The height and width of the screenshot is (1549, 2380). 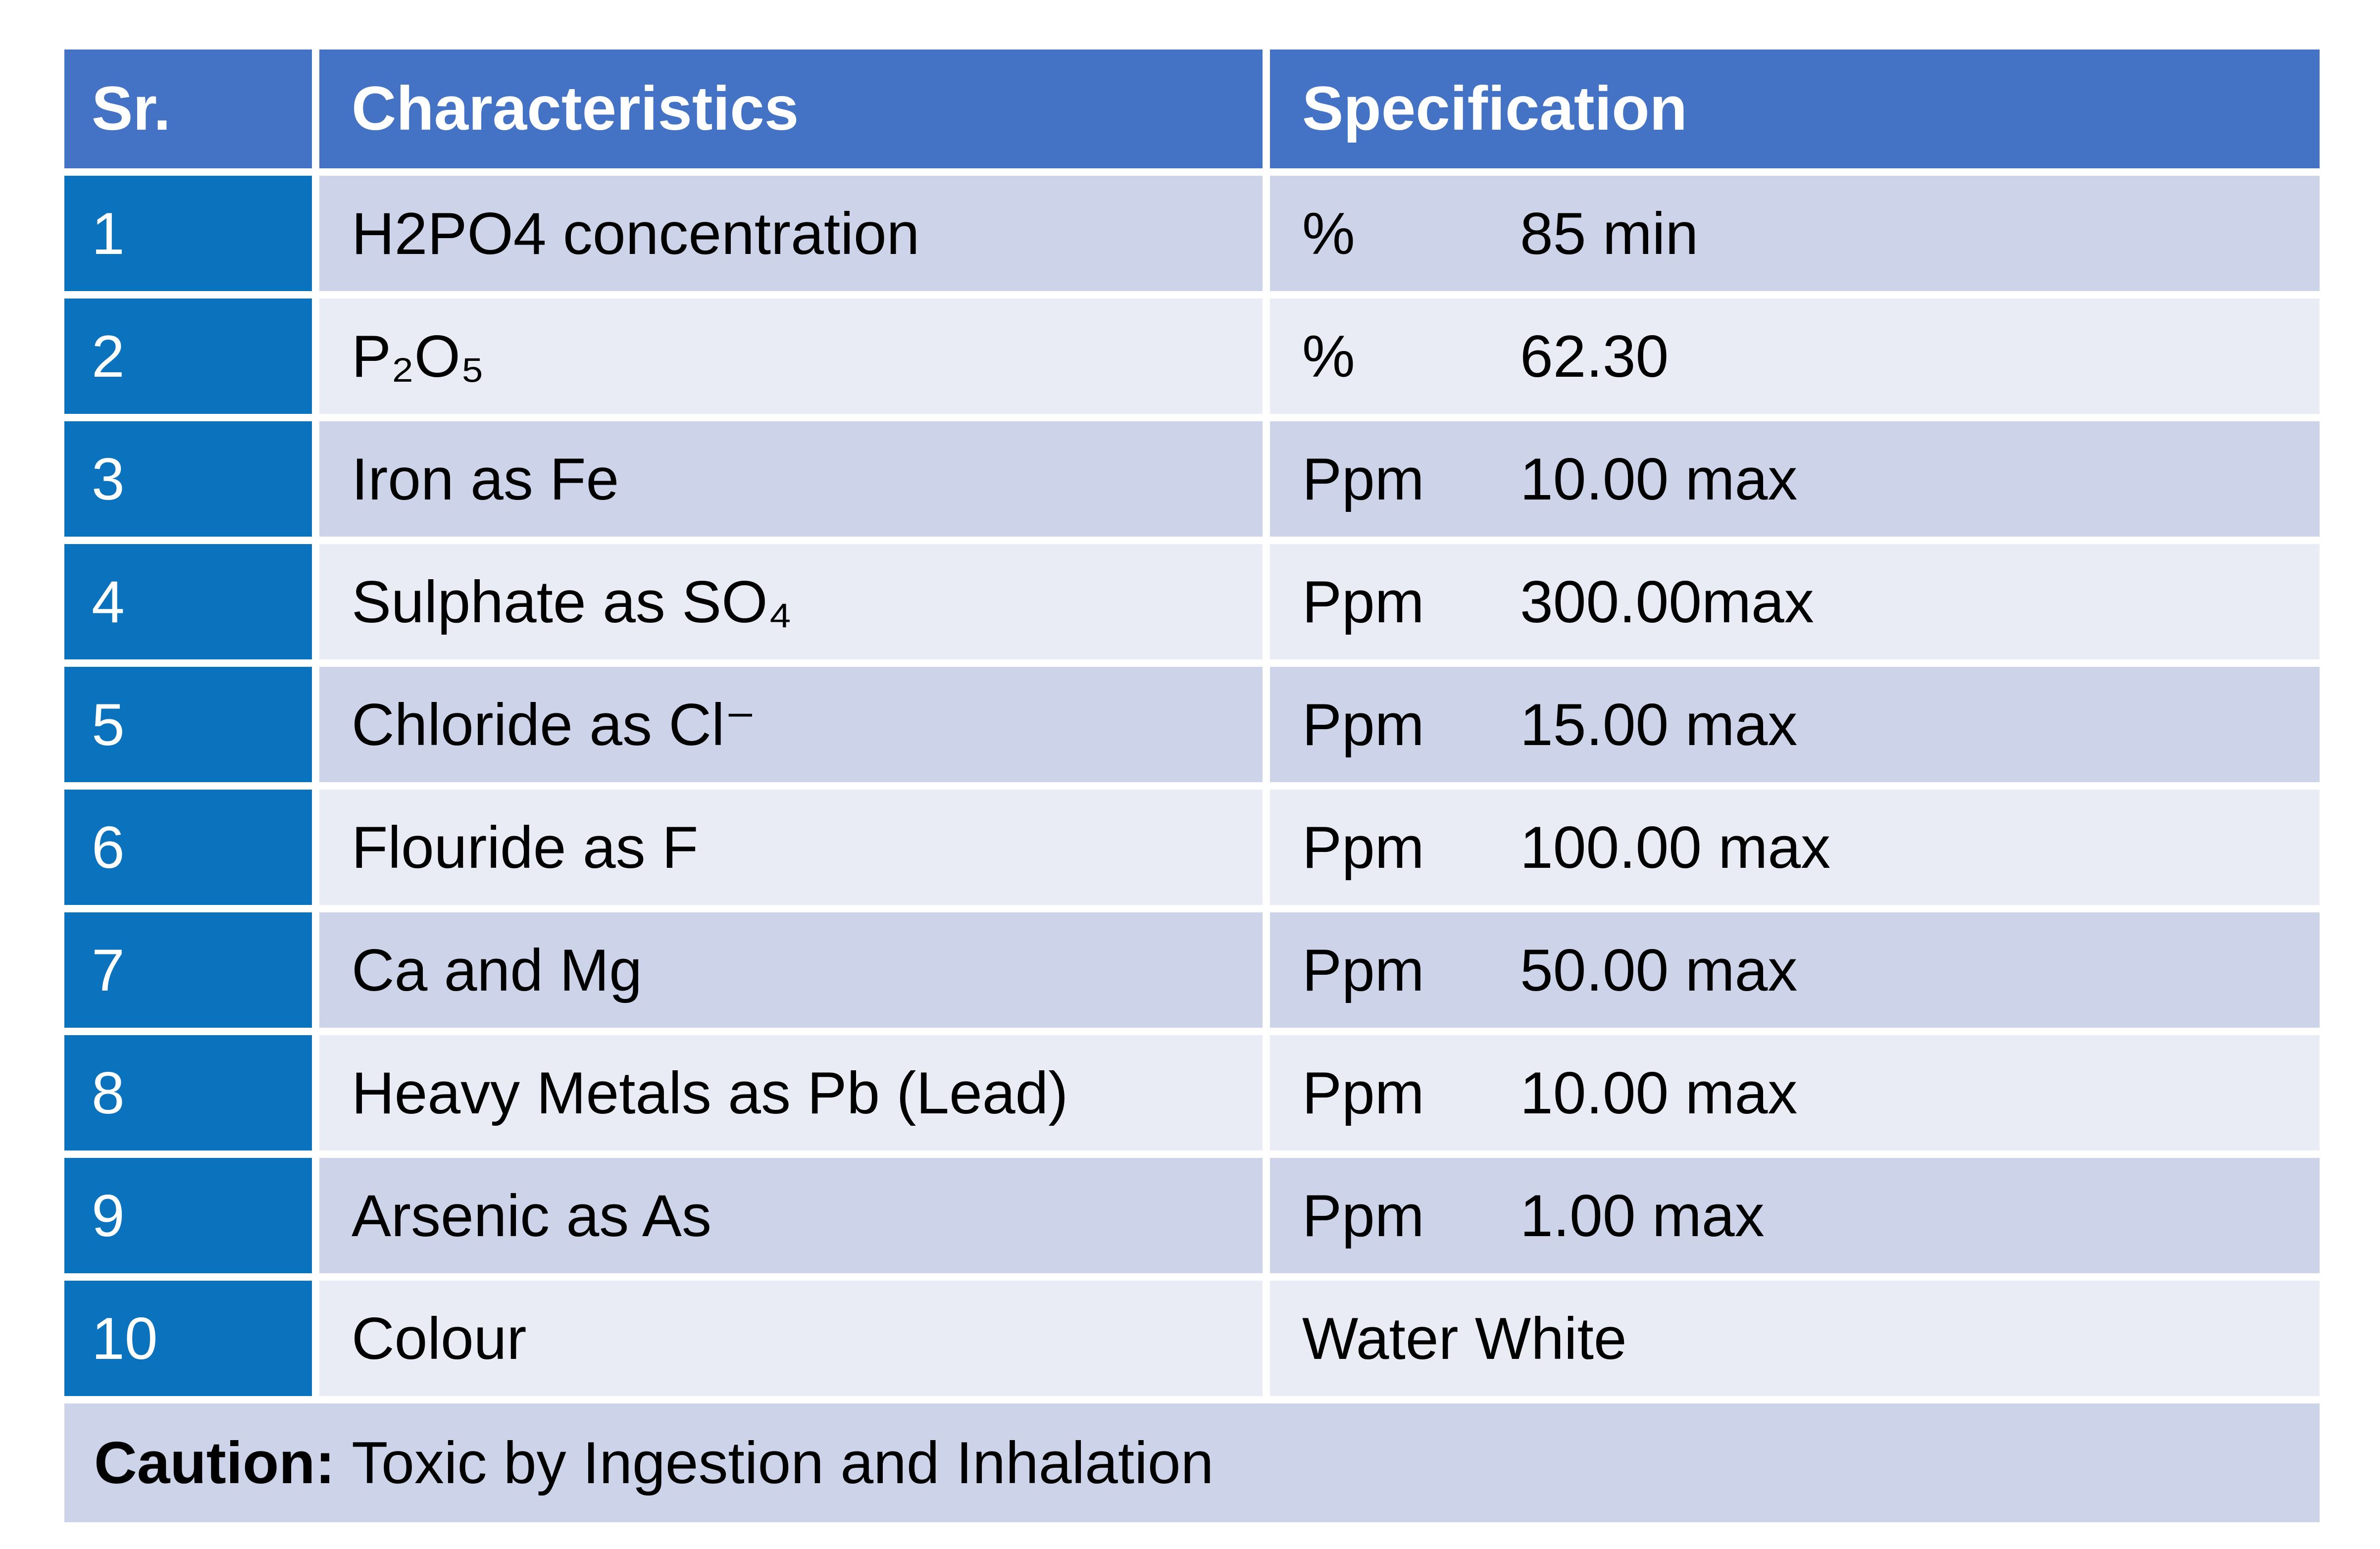 I want to click on caution-text: Toxic by Ingestion and Inhalation, so click(x=783, y=1463).